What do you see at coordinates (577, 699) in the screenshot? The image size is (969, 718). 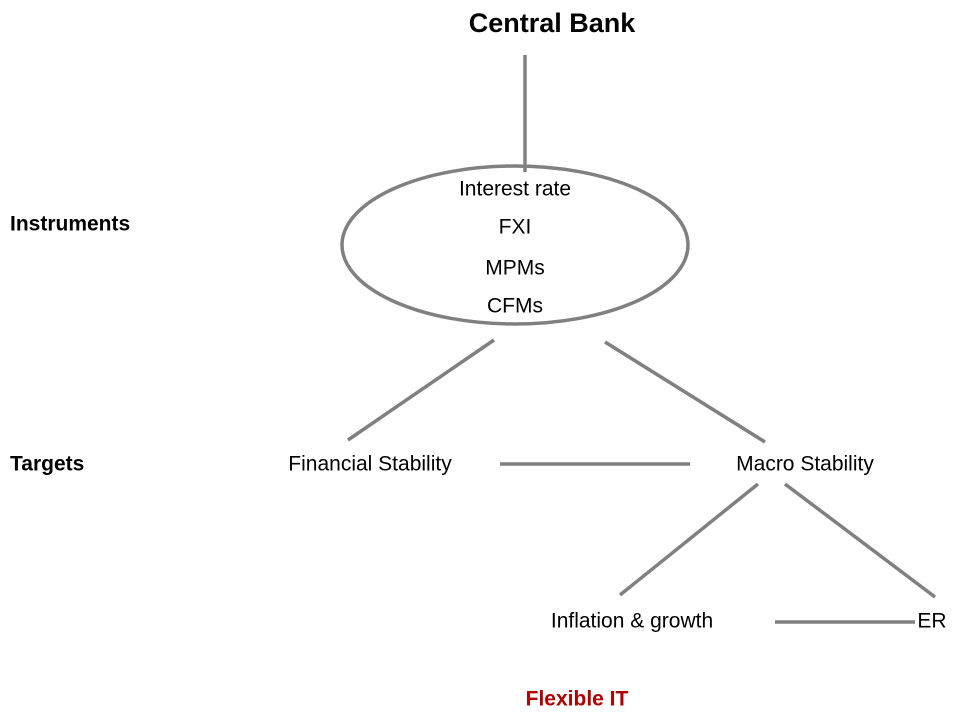 I see `footer: Flexible IT` at bounding box center [577, 699].